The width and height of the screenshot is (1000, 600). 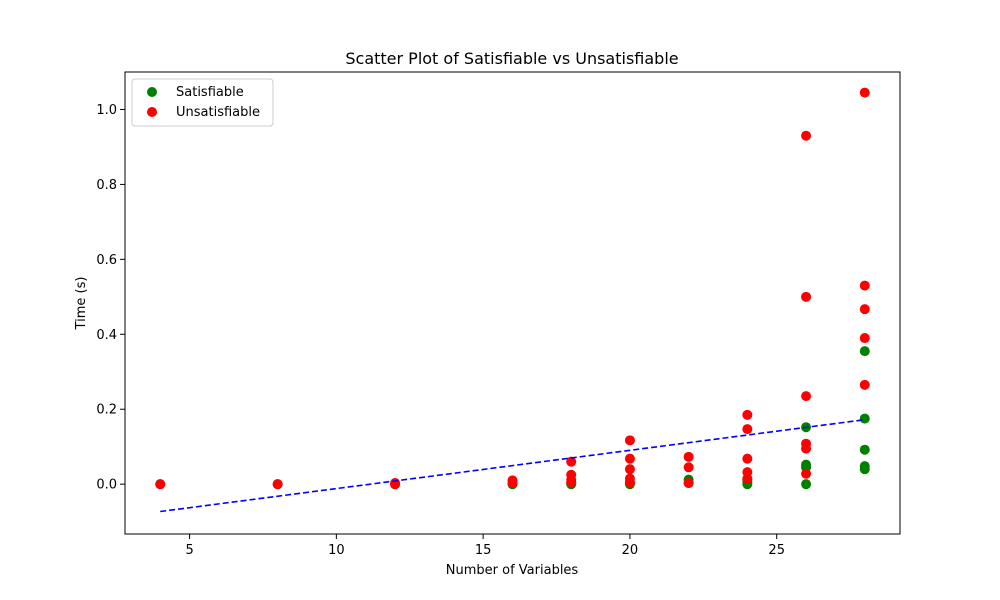 What do you see at coordinates (218, 112) in the screenshot?
I see `legend-label-unsatisfiable: Unsatisfiable` at bounding box center [218, 112].